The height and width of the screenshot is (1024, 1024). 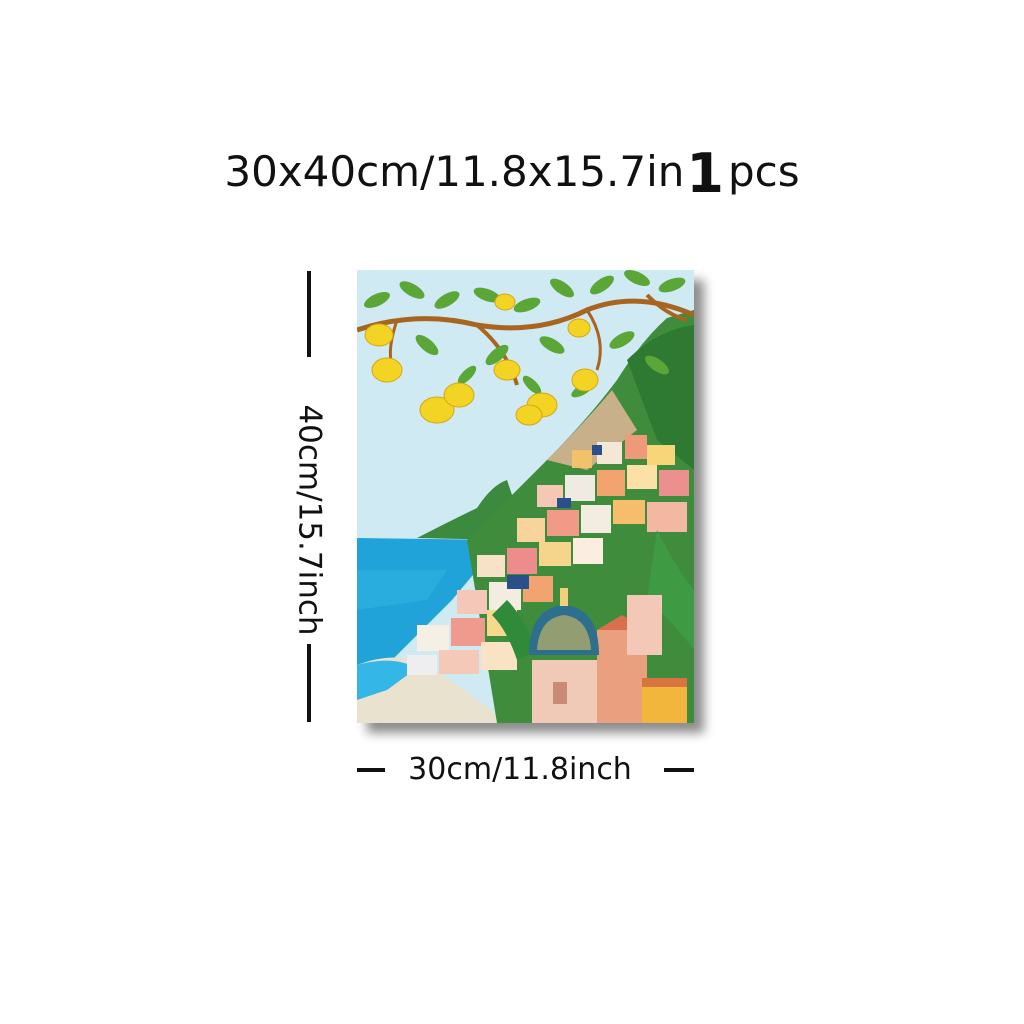 I want to click on quantity-unit: pcs, so click(x=764, y=171).